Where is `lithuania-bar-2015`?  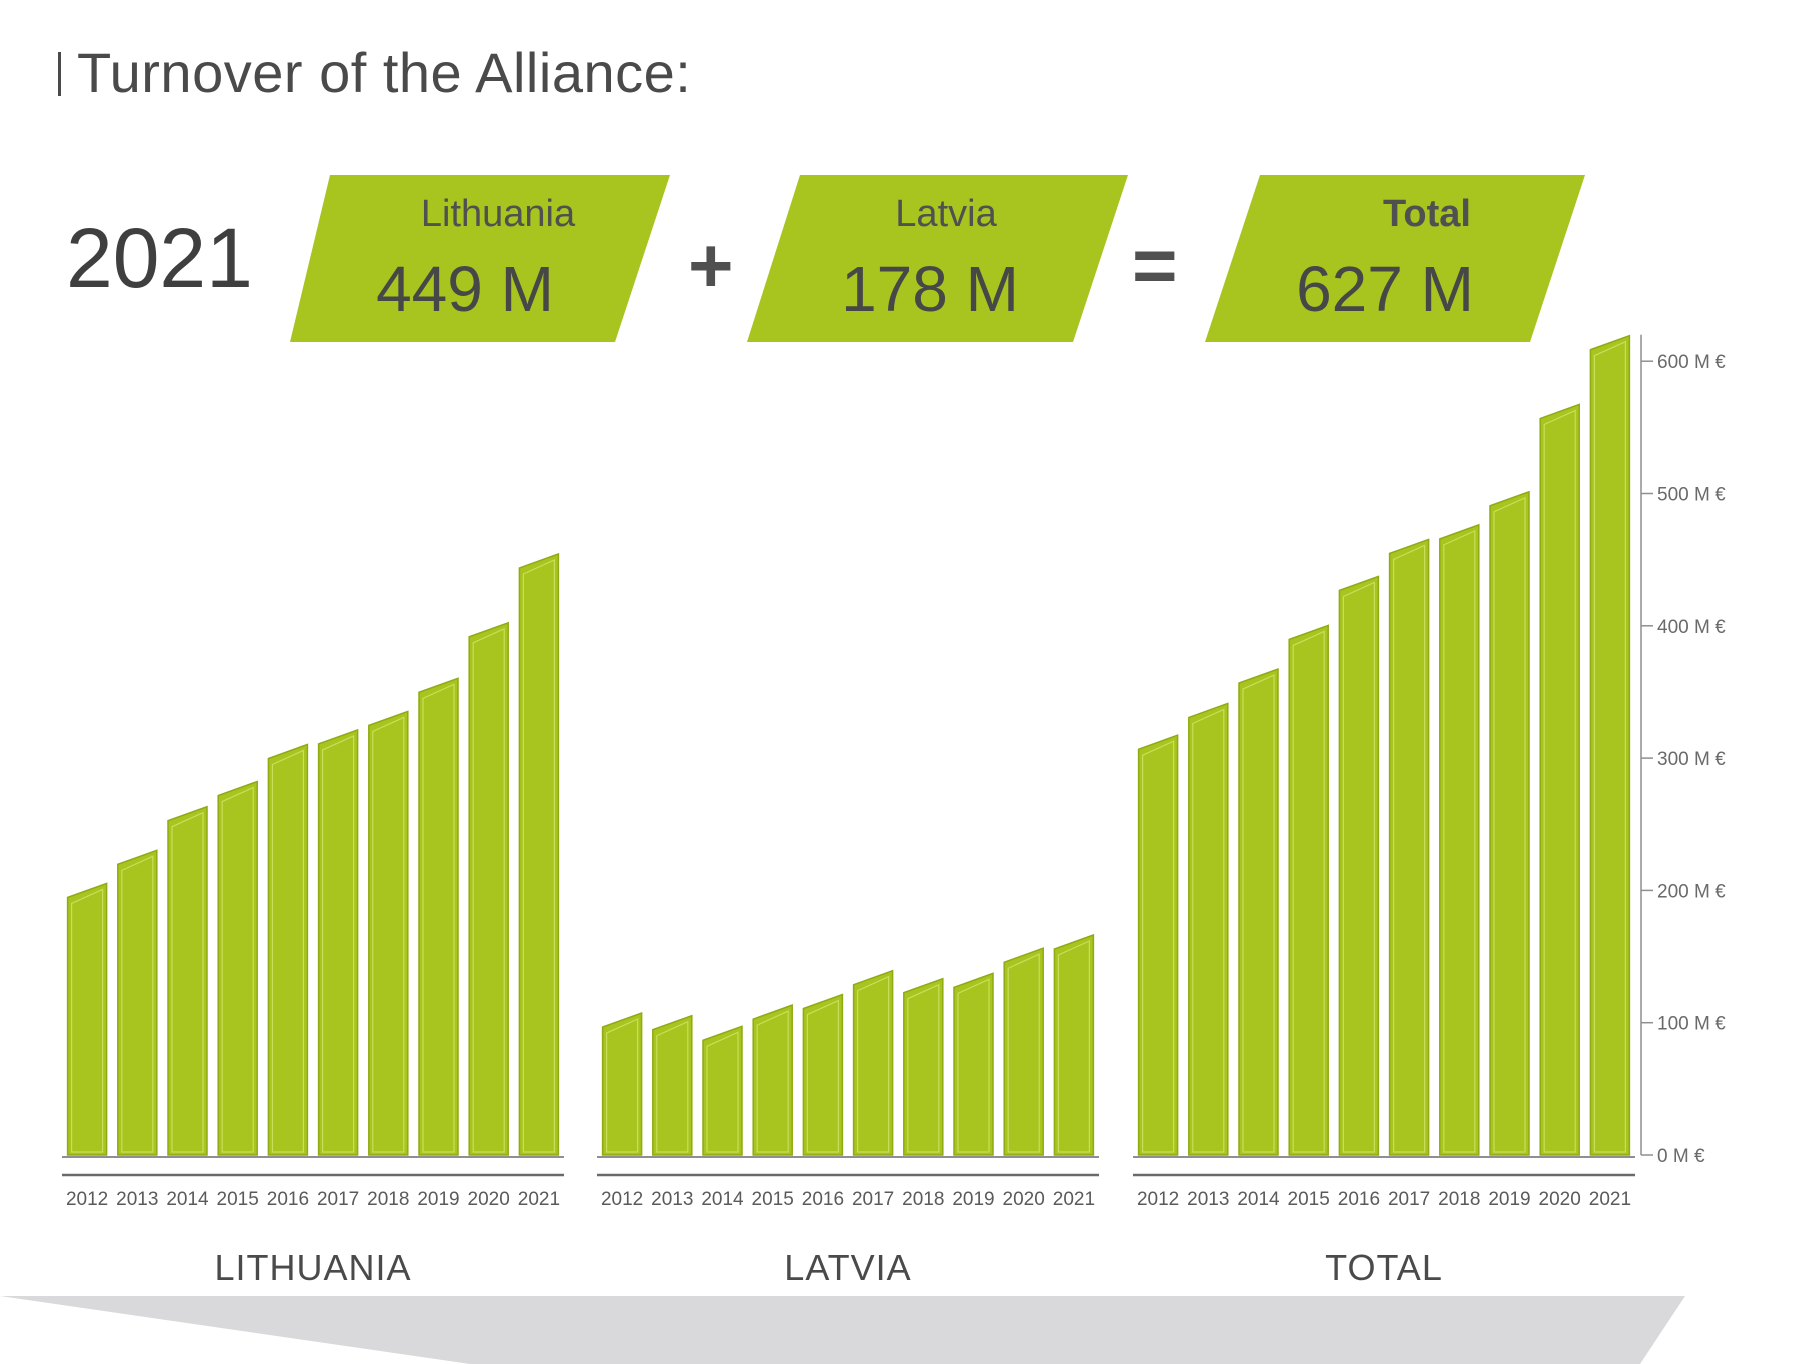
lithuania-bar-2015 is located at coordinates (237, 968).